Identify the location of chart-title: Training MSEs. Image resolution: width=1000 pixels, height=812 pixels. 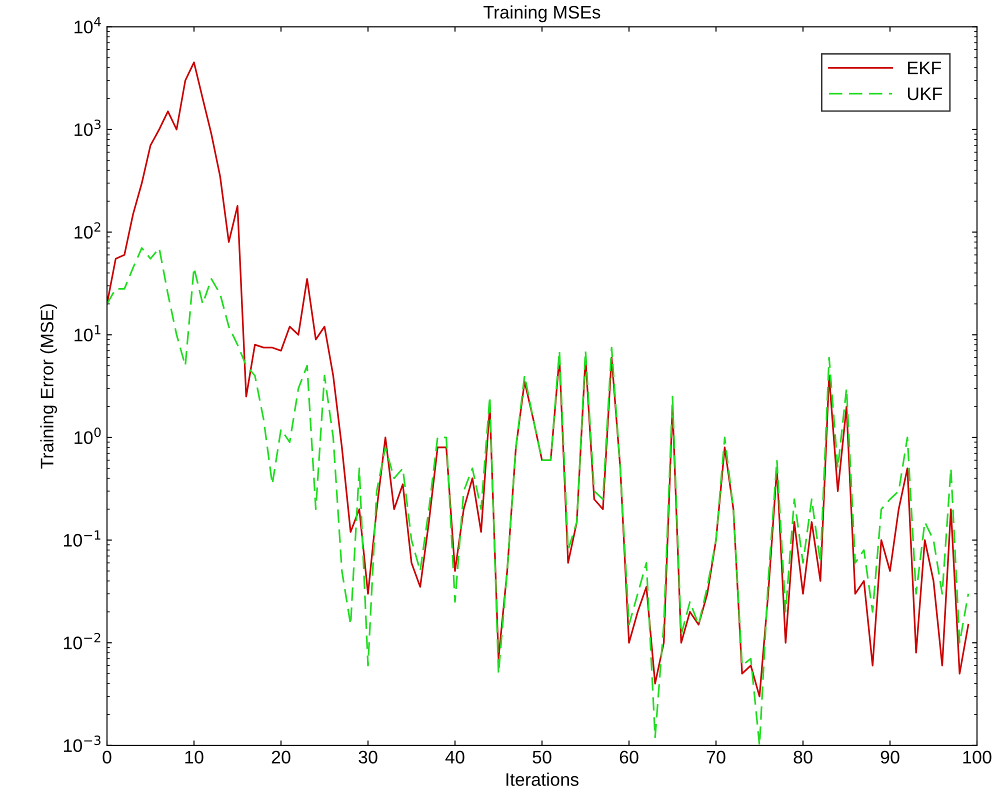
(542, 13).